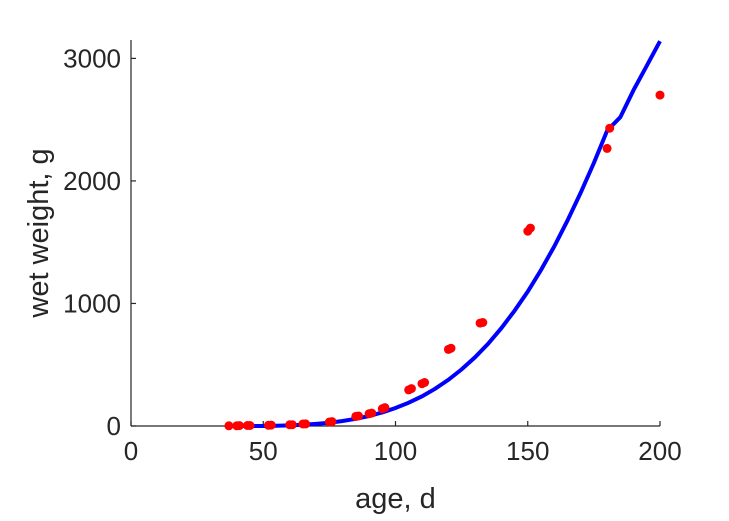  I want to click on x-tick-label: 150, so click(527, 451).